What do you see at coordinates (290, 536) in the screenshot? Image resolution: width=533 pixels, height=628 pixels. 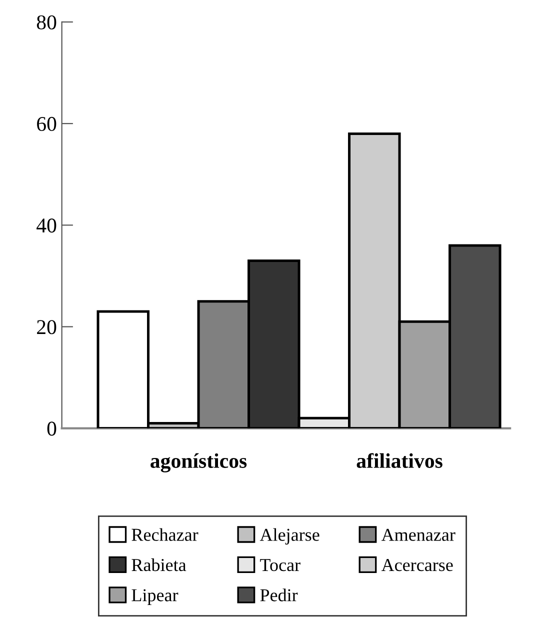 I see `legend-label: Alejarse` at bounding box center [290, 536].